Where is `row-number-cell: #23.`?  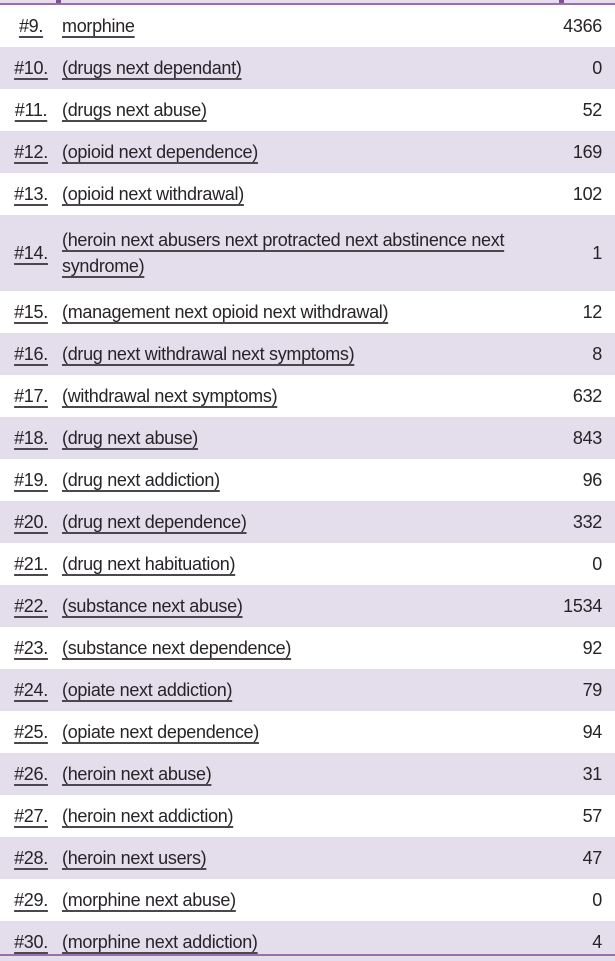 row-number-cell: #23. is located at coordinates (31, 648).